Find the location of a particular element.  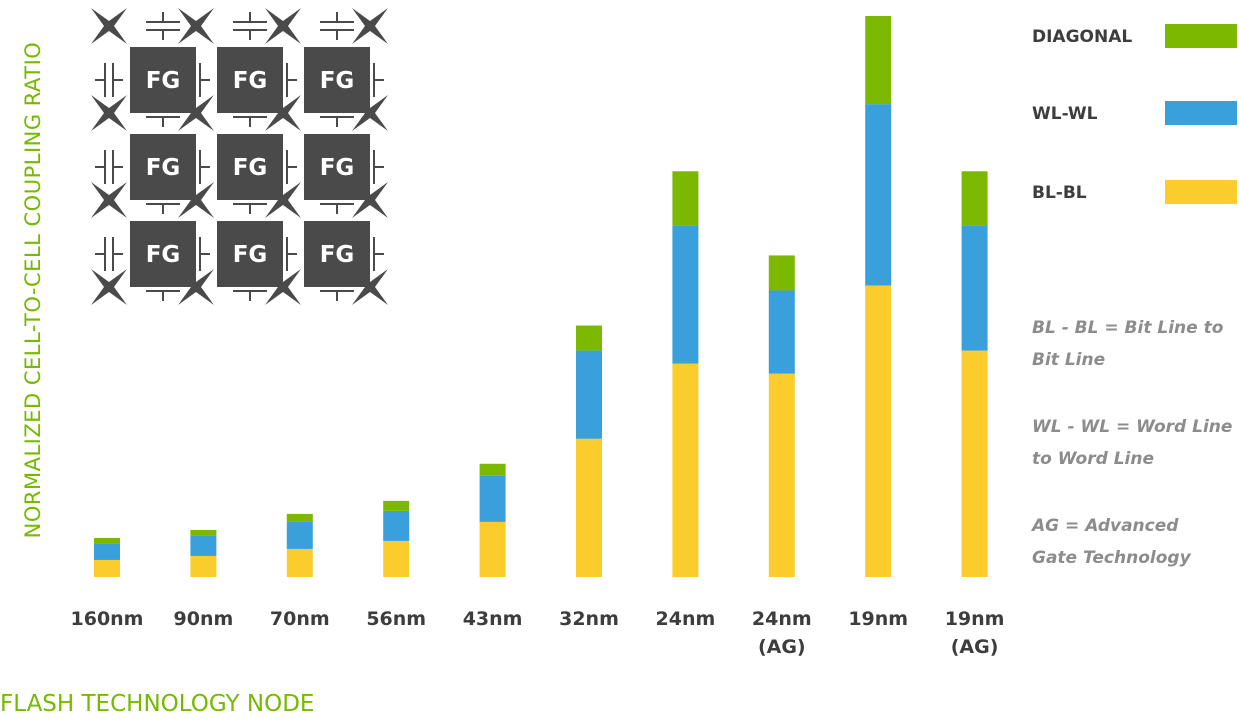

legend-label-diagonal: DIAGONAL is located at coordinates (1082, 37).